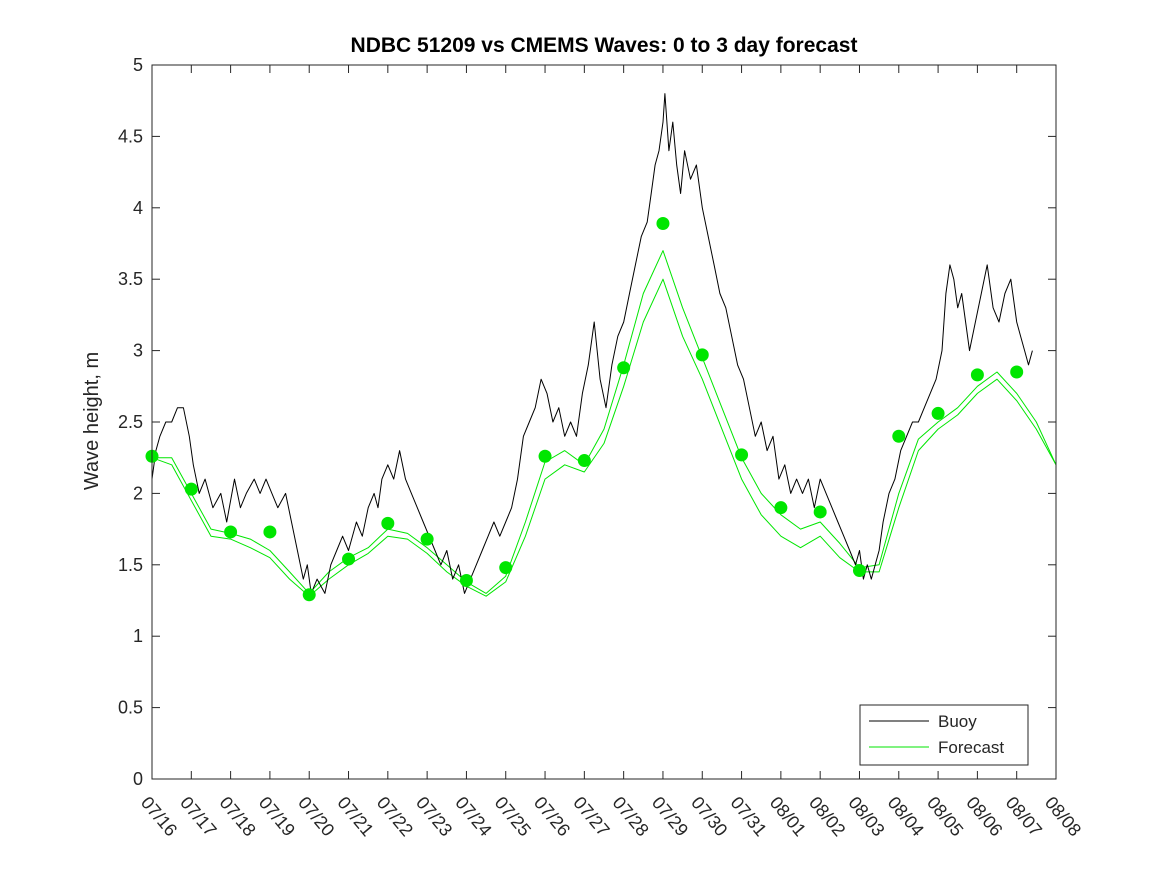 The width and height of the screenshot is (1167, 875). What do you see at coordinates (827, 816) in the screenshot?
I see `x-tick-label: 08/02` at bounding box center [827, 816].